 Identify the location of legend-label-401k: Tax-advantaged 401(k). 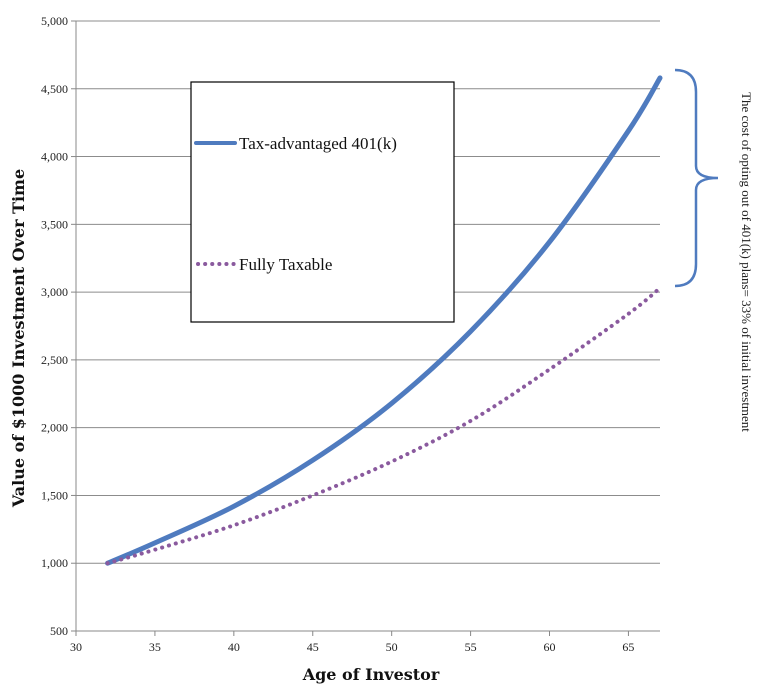
(318, 143).